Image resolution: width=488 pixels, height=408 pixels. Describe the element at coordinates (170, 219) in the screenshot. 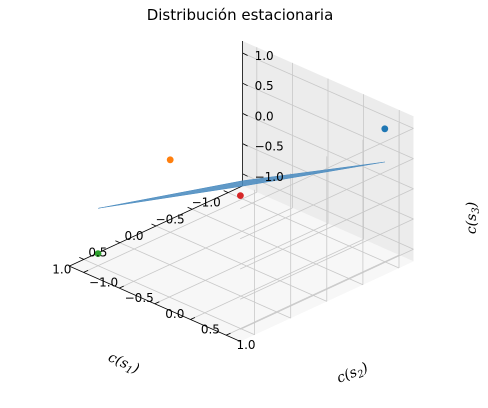

I see `x-tick-label: −0.5` at that location.